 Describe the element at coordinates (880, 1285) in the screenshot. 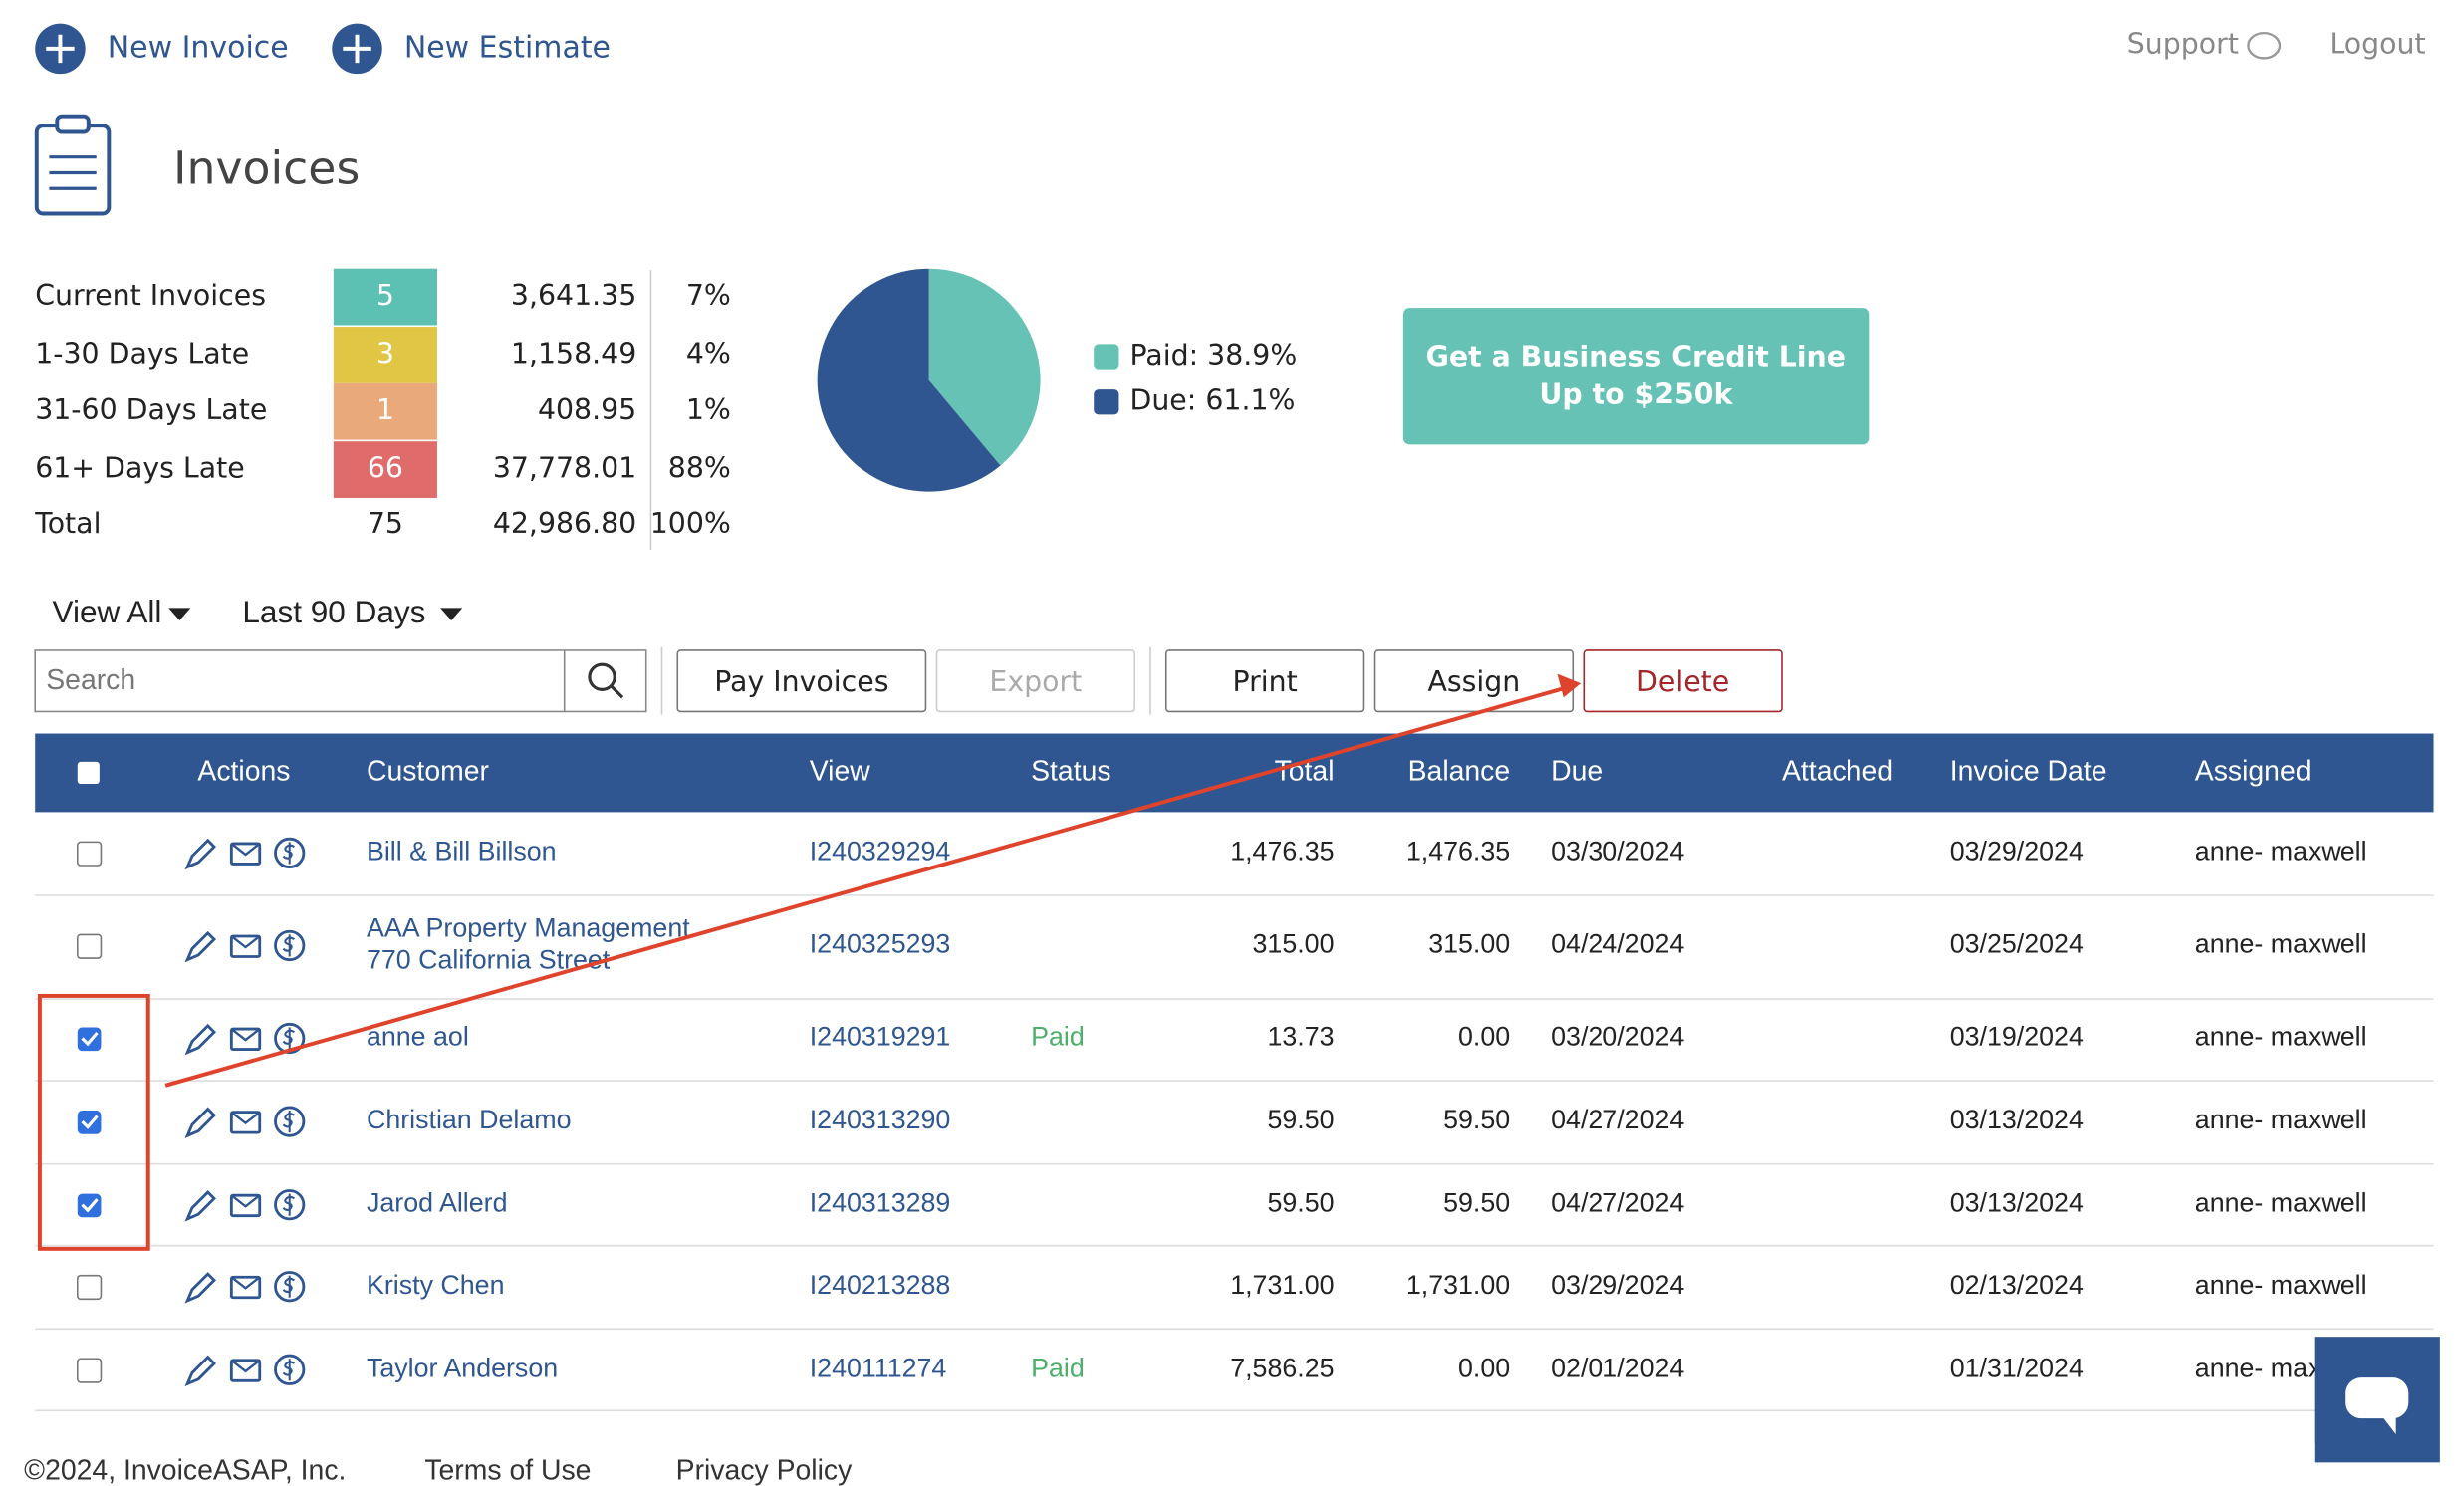

I see `invoice-link: I240213288` at that location.